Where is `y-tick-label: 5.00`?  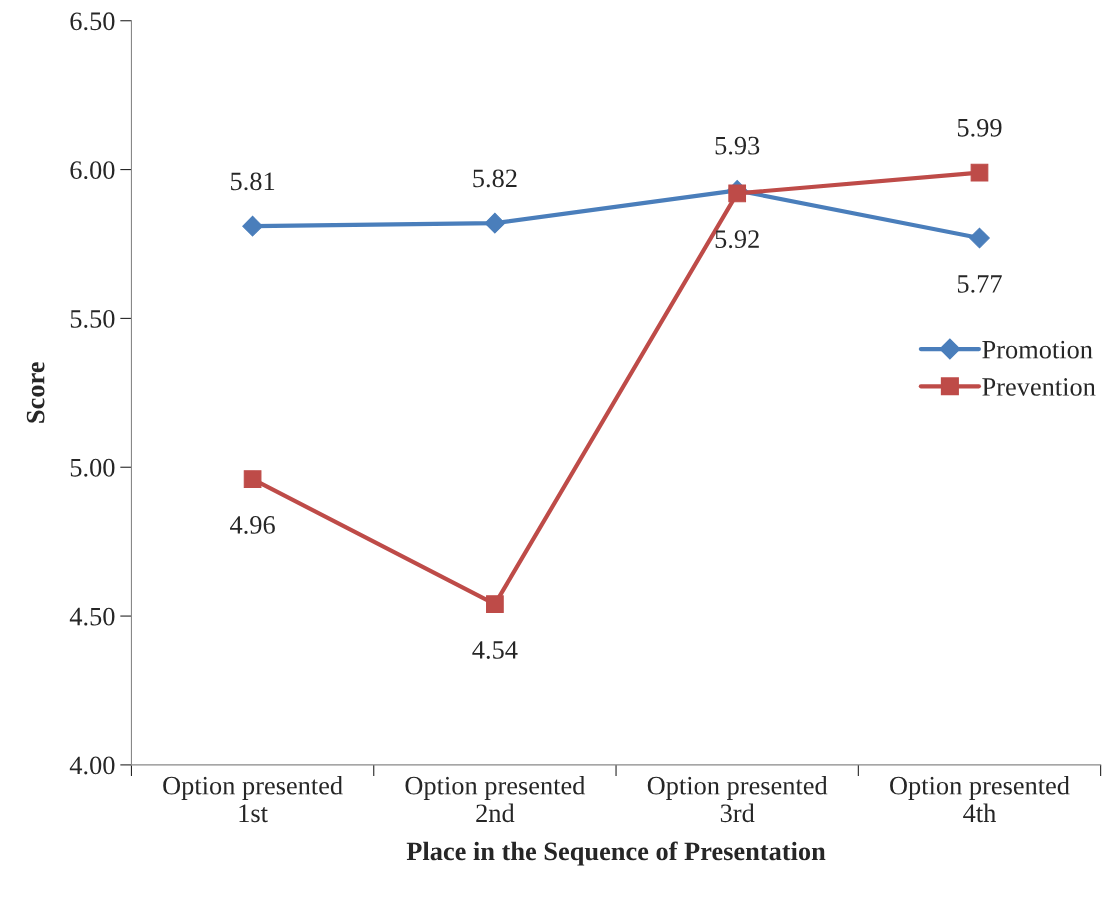
y-tick-label: 5.00 is located at coordinates (92, 467).